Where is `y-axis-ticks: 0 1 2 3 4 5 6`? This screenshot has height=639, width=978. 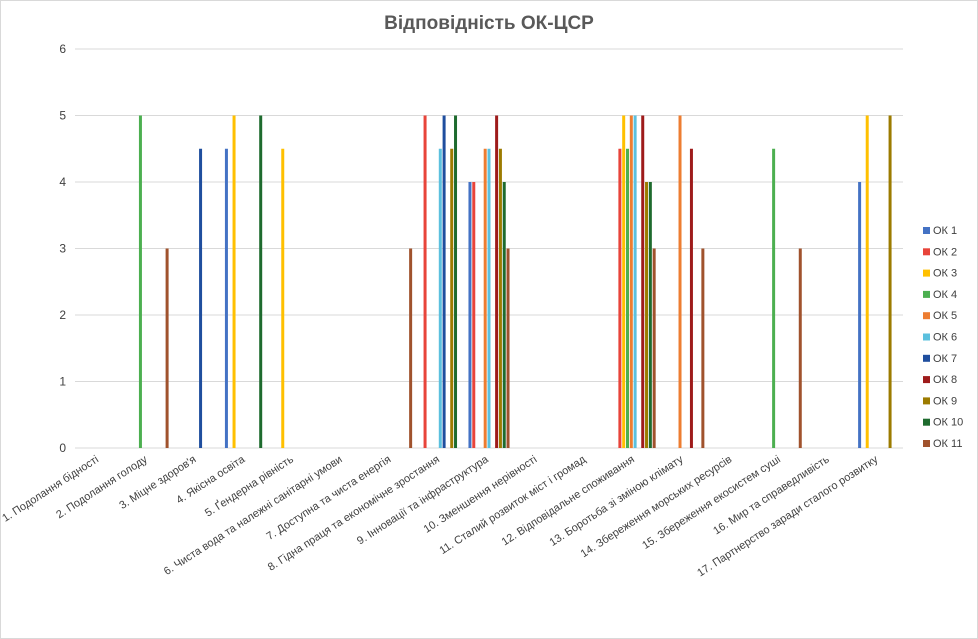 y-axis-ticks: 0 1 2 3 4 5 6 is located at coordinates (62, 248).